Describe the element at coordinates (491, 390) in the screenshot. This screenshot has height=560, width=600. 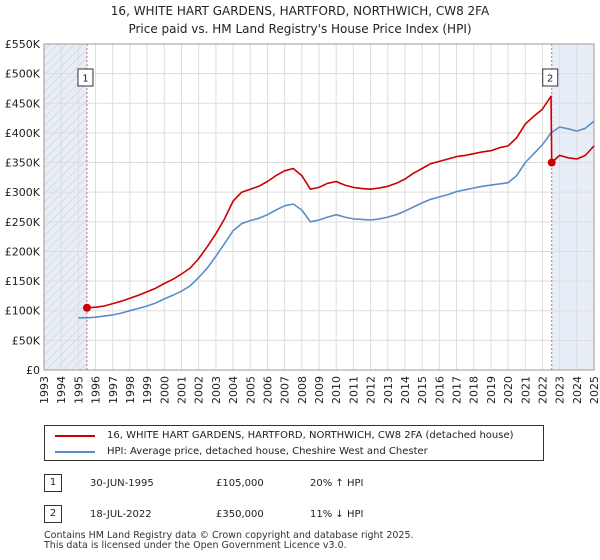
I see `x-tick-label: 2019` at that location.